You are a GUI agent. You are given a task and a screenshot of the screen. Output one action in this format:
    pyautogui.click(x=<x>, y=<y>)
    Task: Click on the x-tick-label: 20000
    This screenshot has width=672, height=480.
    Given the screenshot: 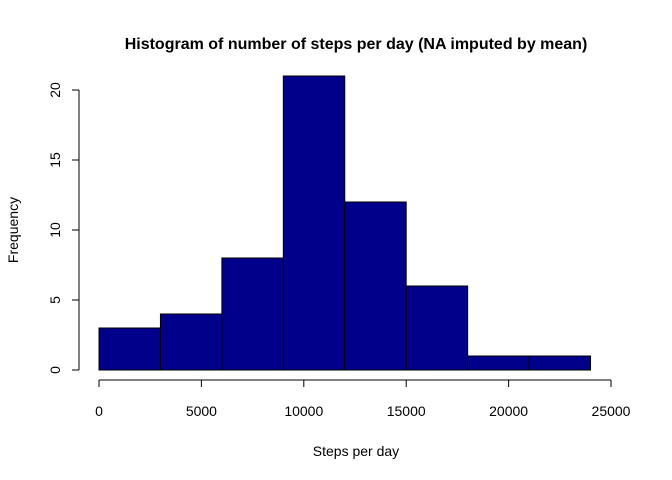 What is the action you would take?
    pyautogui.click(x=508, y=411)
    